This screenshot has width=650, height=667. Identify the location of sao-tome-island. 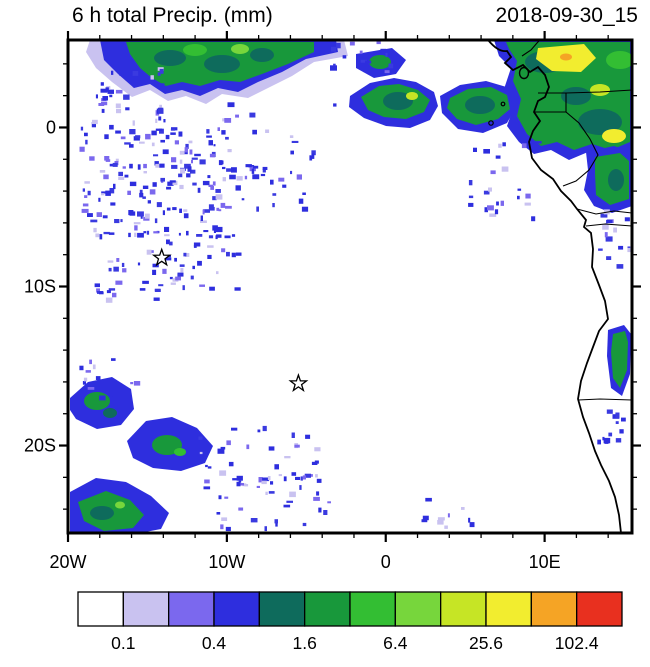
(491, 123).